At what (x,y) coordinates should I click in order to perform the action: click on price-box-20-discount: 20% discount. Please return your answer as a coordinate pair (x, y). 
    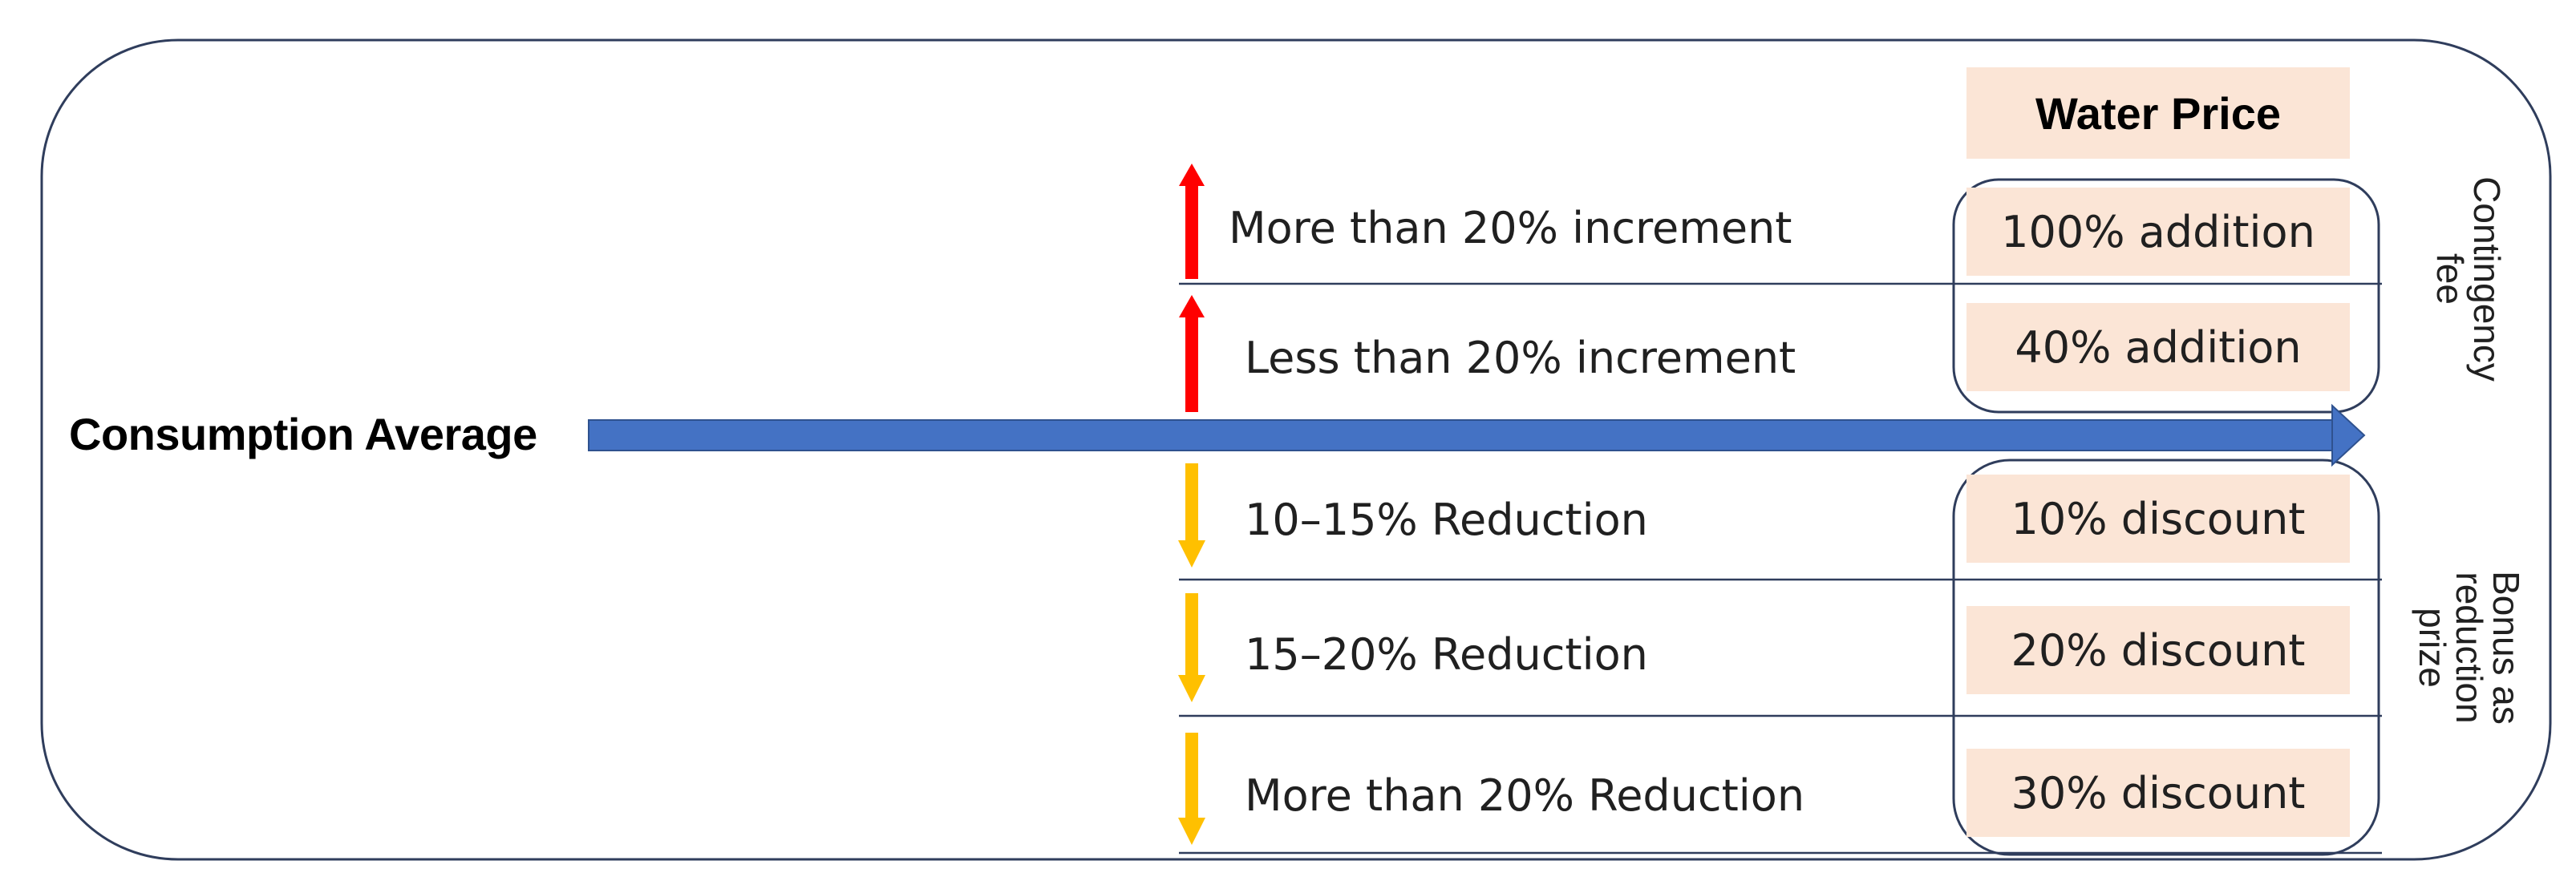
    Looking at the image, I should click on (2158, 650).